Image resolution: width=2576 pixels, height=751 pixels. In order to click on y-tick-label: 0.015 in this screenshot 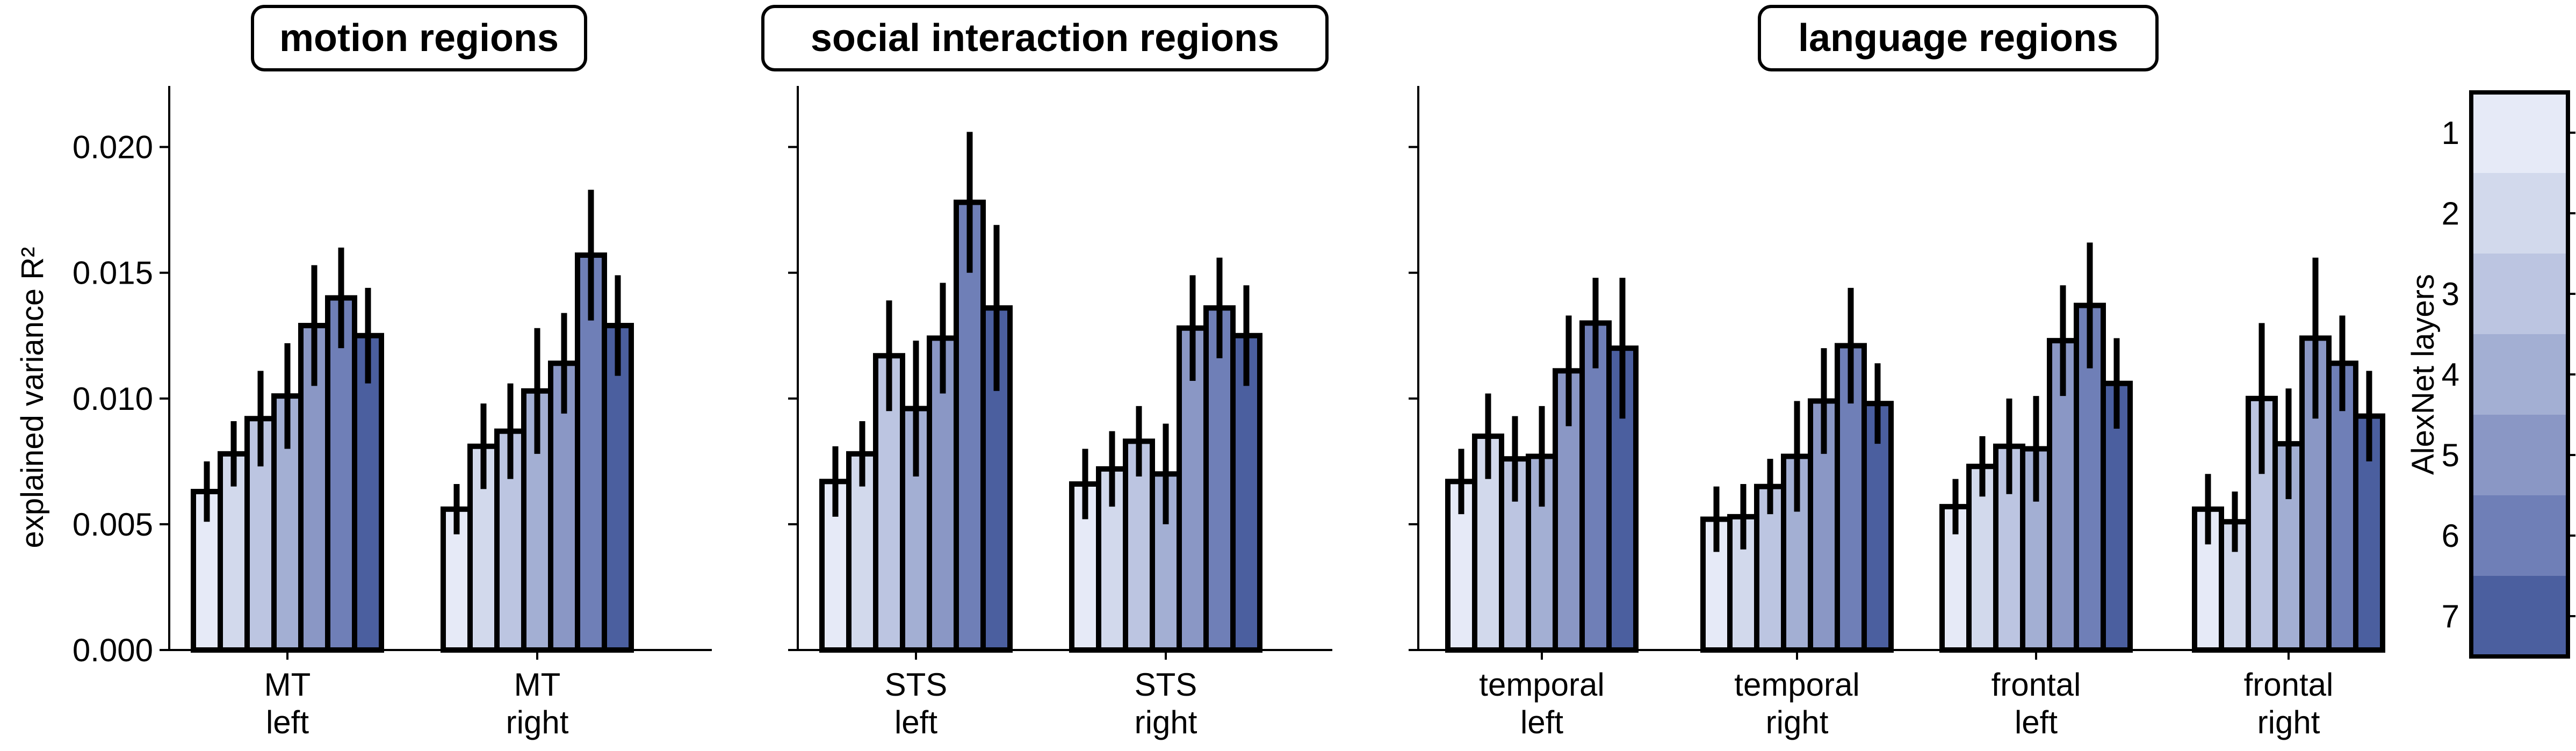, I will do `click(113, 273)`.